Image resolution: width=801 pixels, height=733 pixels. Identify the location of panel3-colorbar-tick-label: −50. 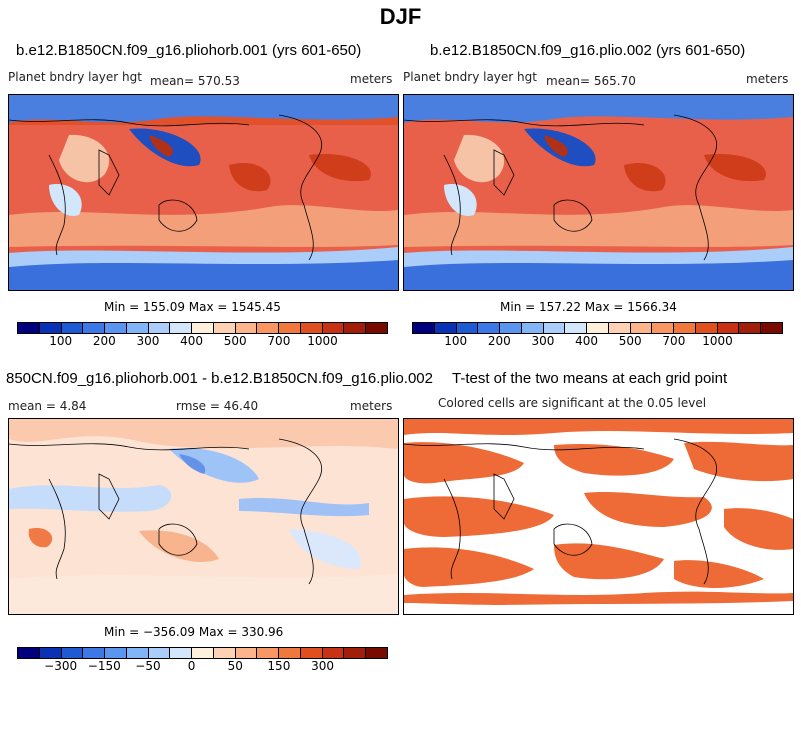
(148, 666).